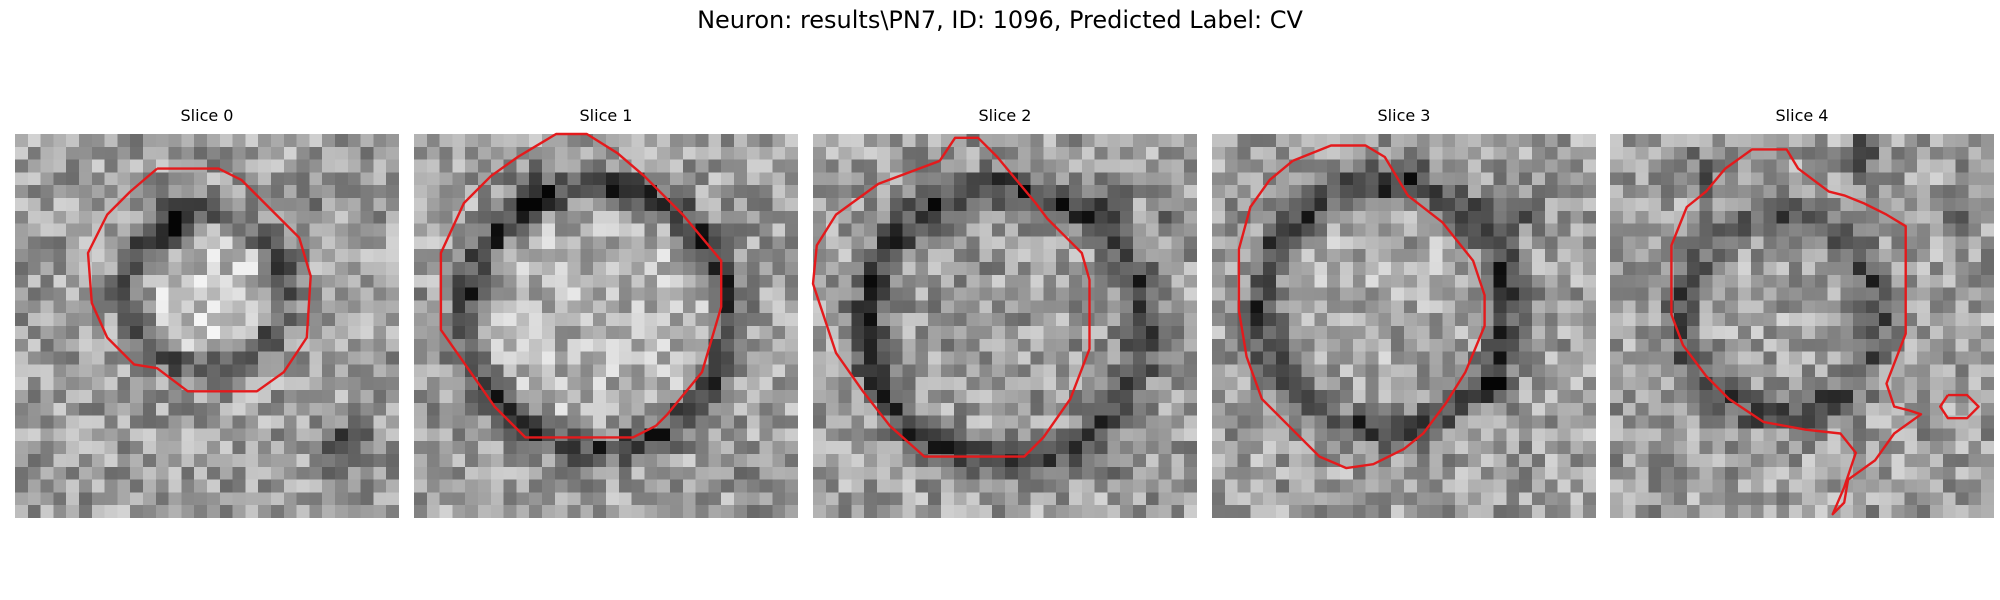 This screenshot has width=2000, height=600. What do you see at coordinates (1802, 115) in the screenshot?
I see `slice-title: Slice 4` at bounding box center [1802, 115].